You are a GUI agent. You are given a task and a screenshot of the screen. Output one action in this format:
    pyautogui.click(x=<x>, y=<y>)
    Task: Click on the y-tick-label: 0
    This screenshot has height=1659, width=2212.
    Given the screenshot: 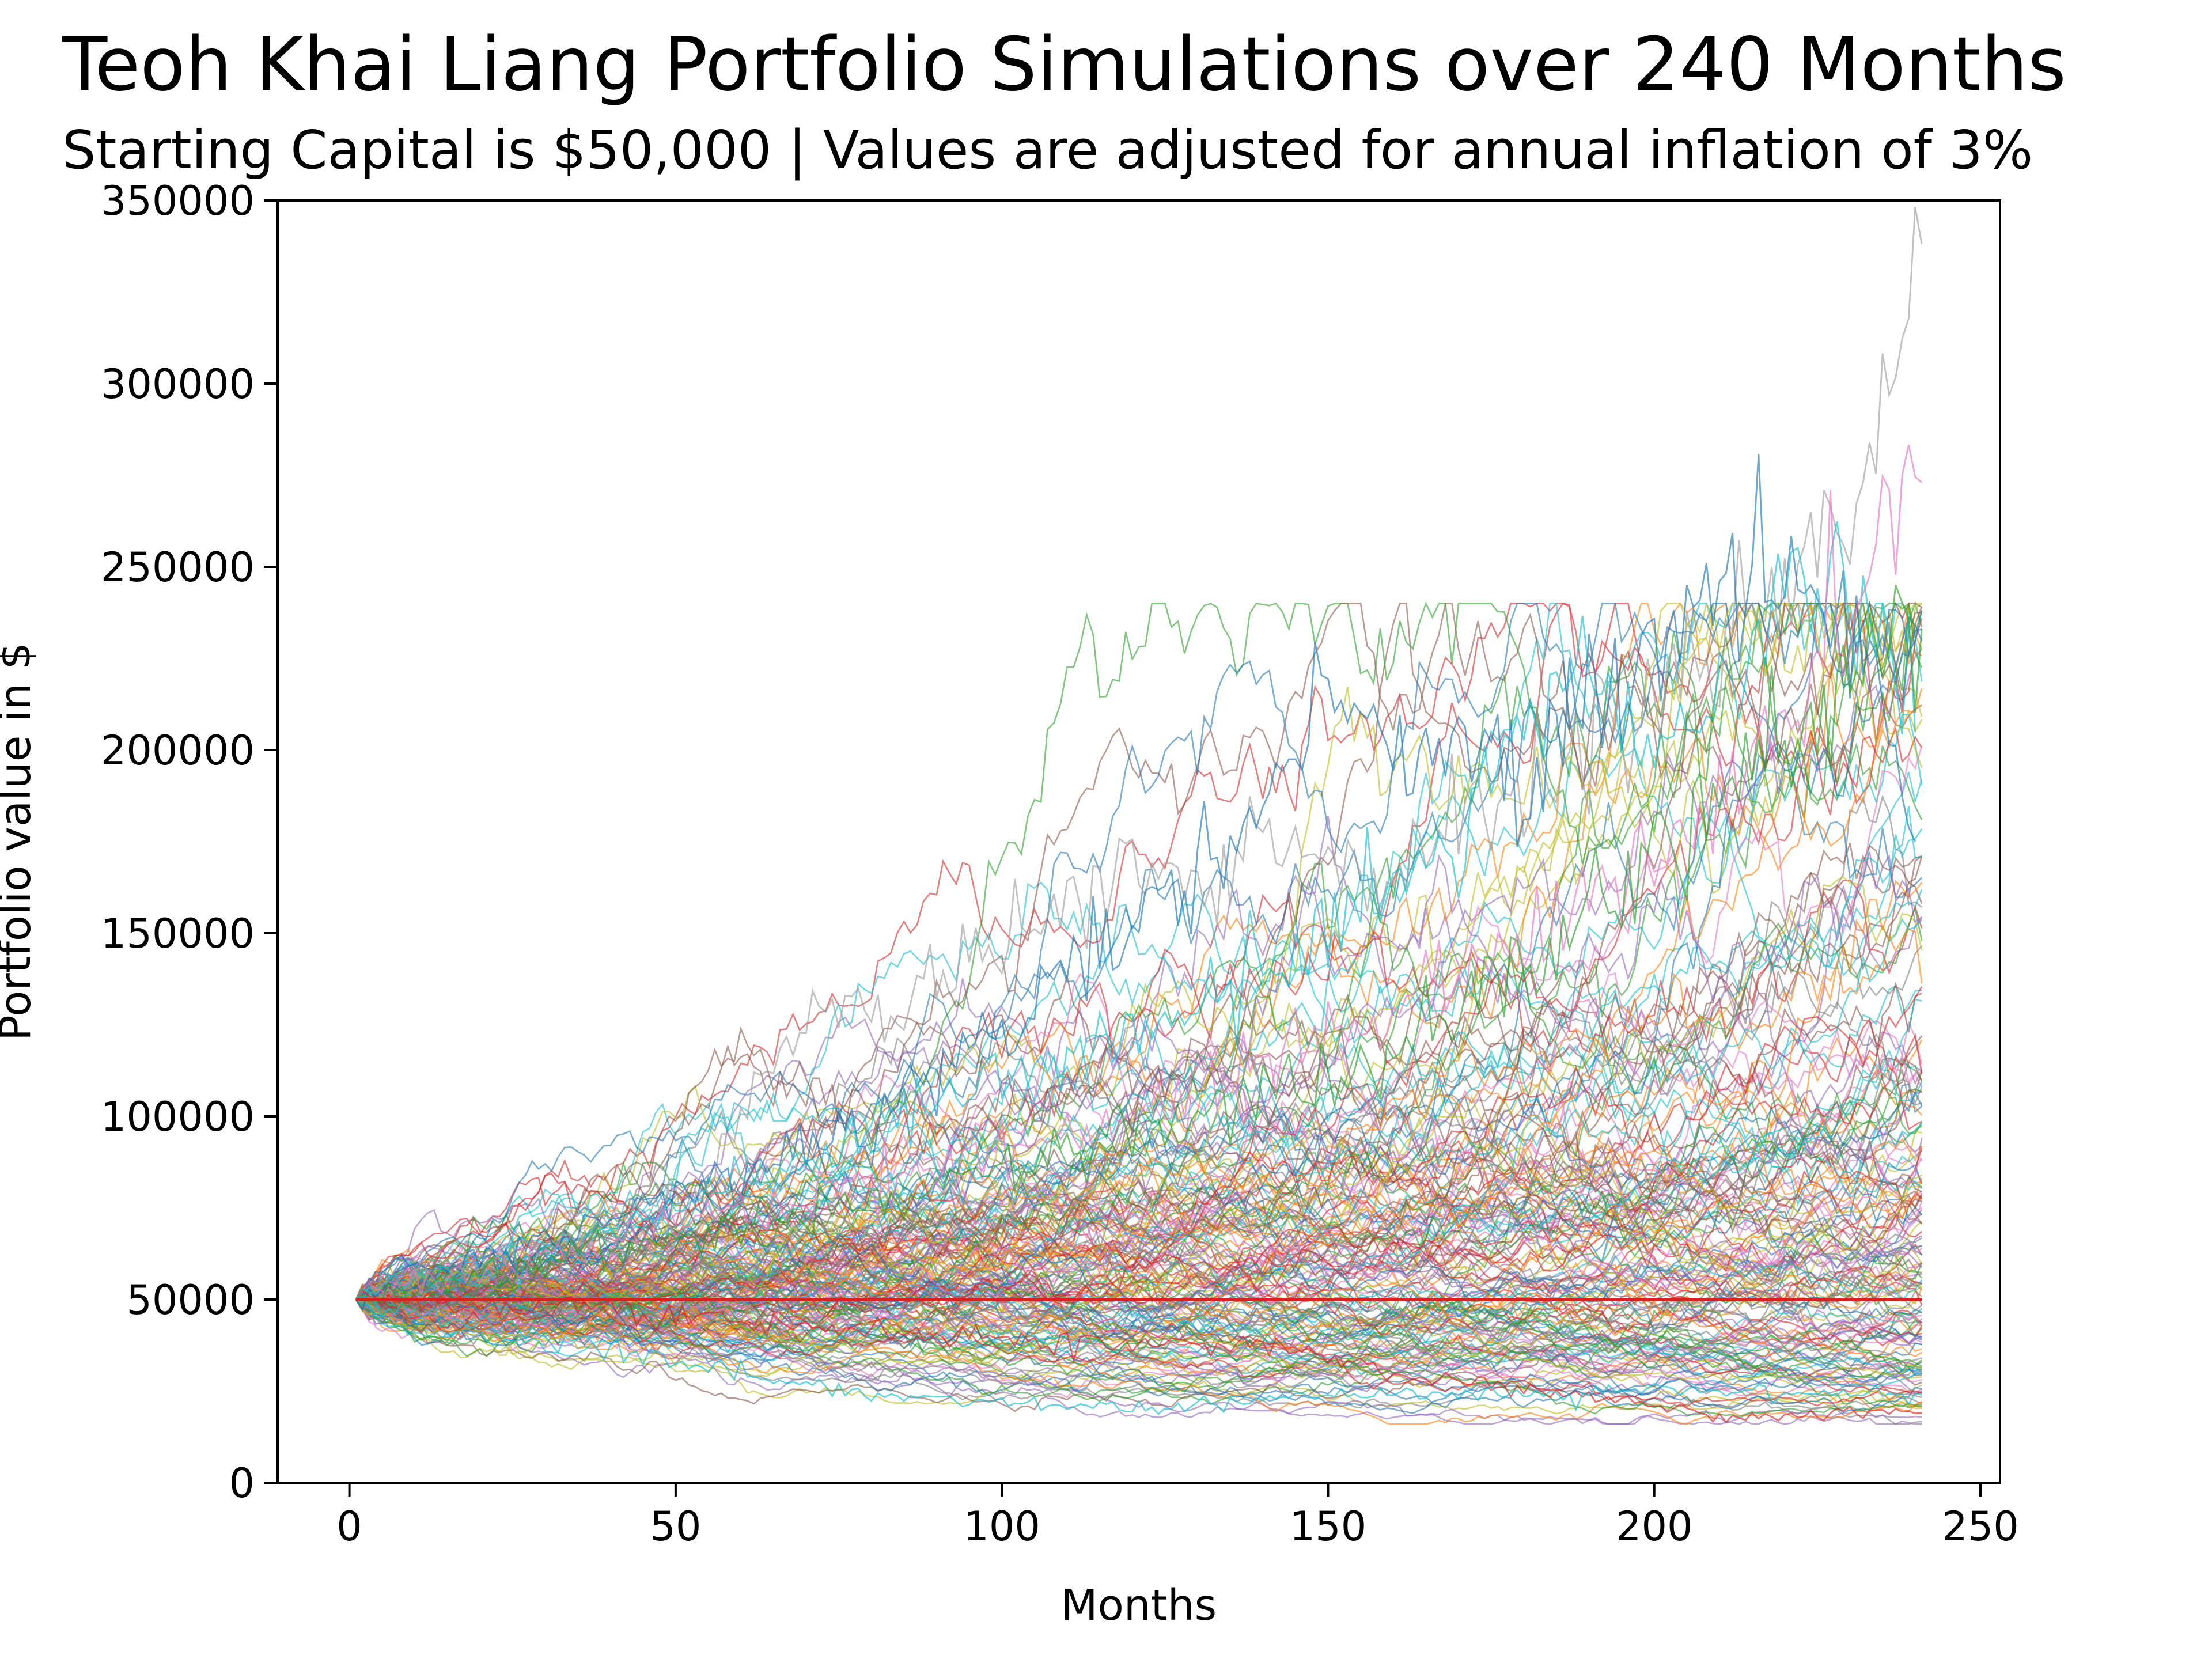 What is the action you would take?
    pyautogui.click(x=242, y=1483)
    